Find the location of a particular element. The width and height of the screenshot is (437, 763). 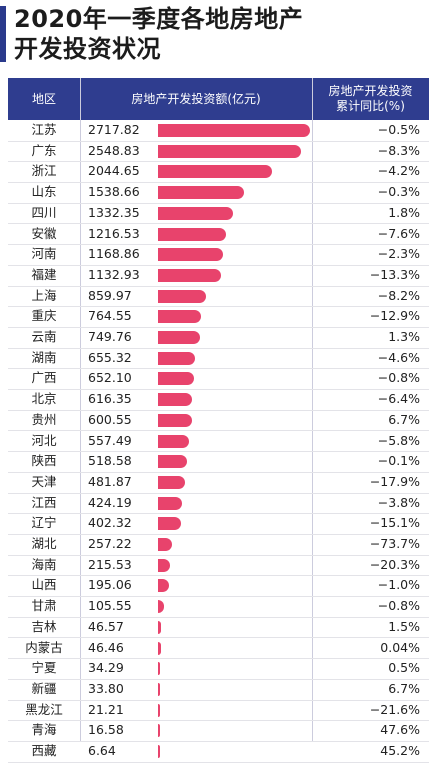

title-accent-bar is located at coordinates (3, 34).